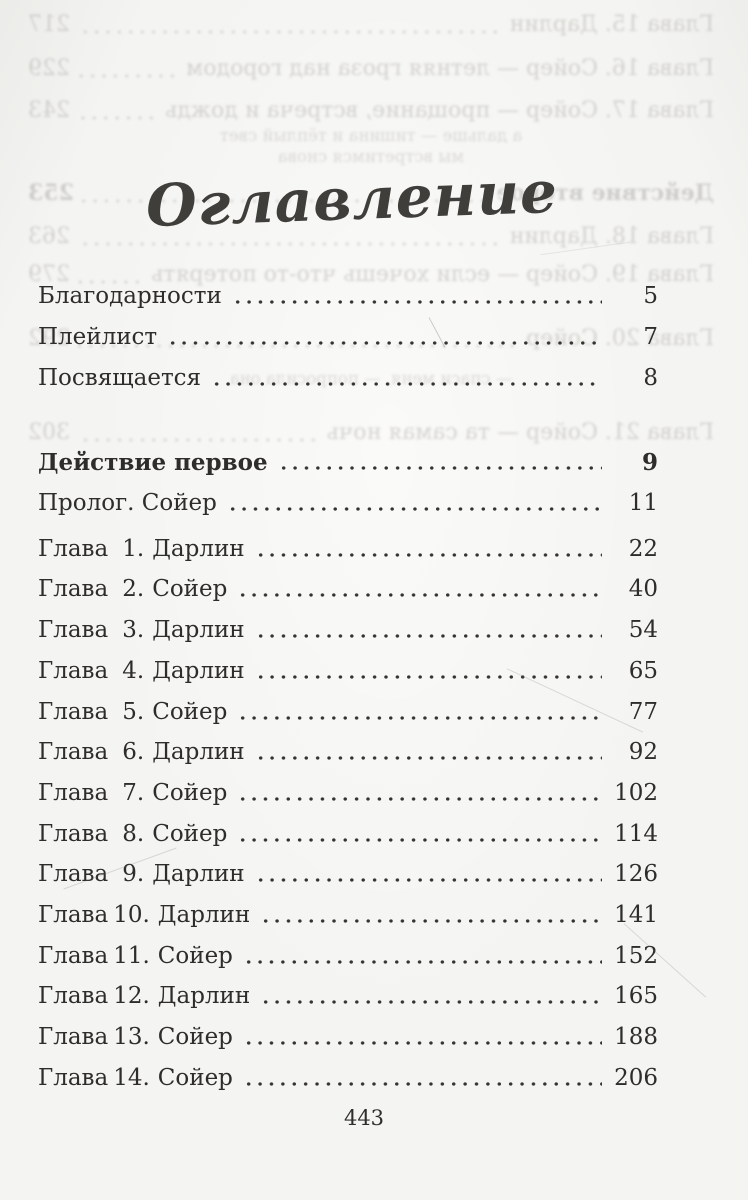 Image resolution: width=748 pixels, height=1200 pixels. I want to click on toc-entry-chapter: Глава 12. Дарлин 165, so click(348, 996).